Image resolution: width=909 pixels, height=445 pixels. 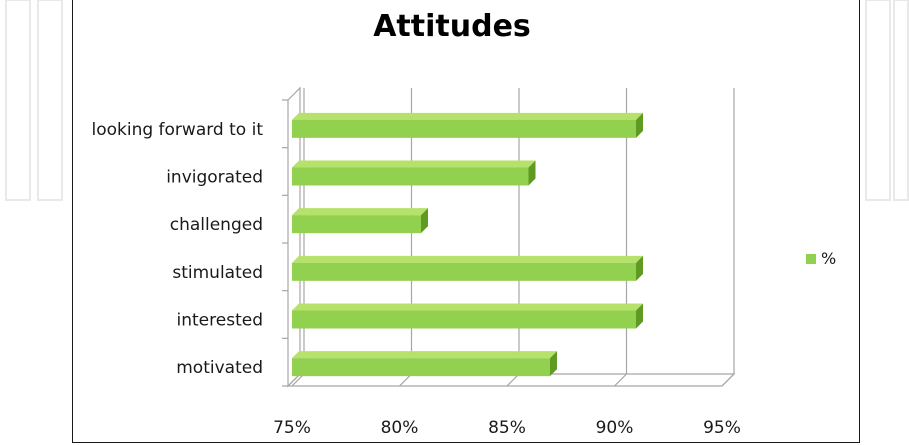 What do you see at coordinates (400, 428) in the screenshot?
I see `x-tick-label: 80%` at bounding box center [400, 428].